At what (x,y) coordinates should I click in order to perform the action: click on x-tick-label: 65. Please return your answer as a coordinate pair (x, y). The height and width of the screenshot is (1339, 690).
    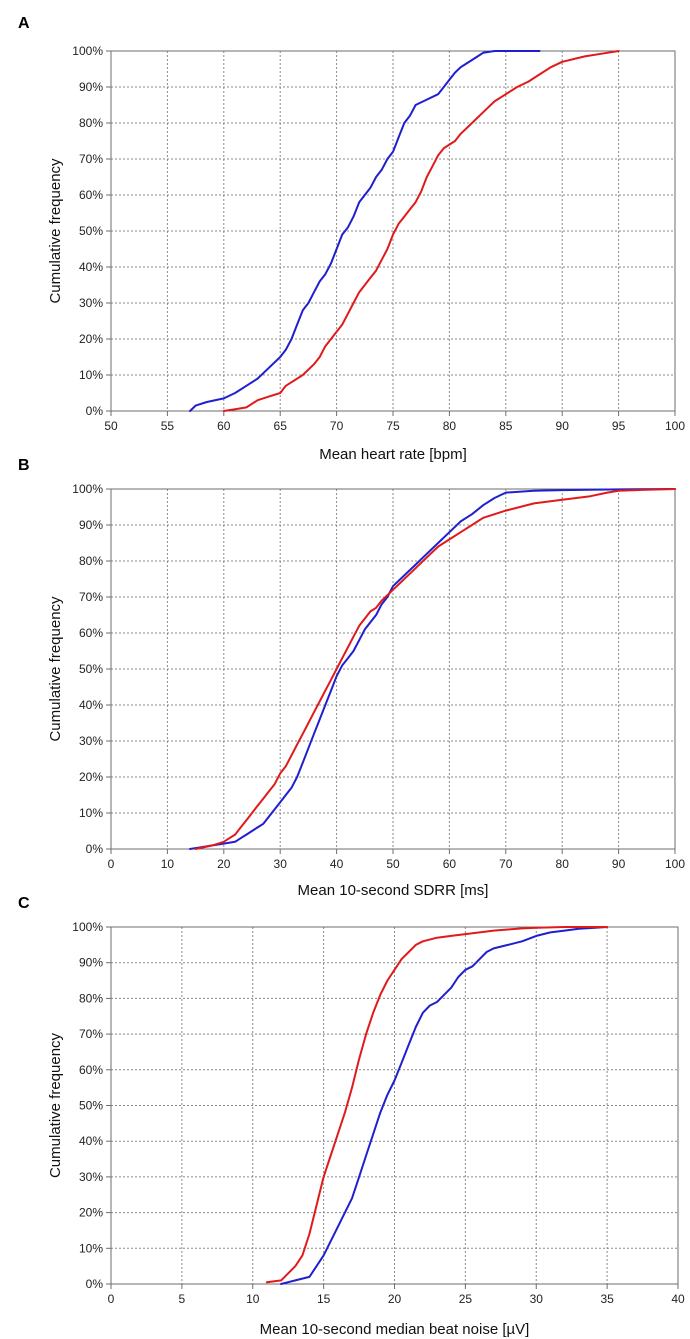
    Looking at the image, I should click on (281, 426).